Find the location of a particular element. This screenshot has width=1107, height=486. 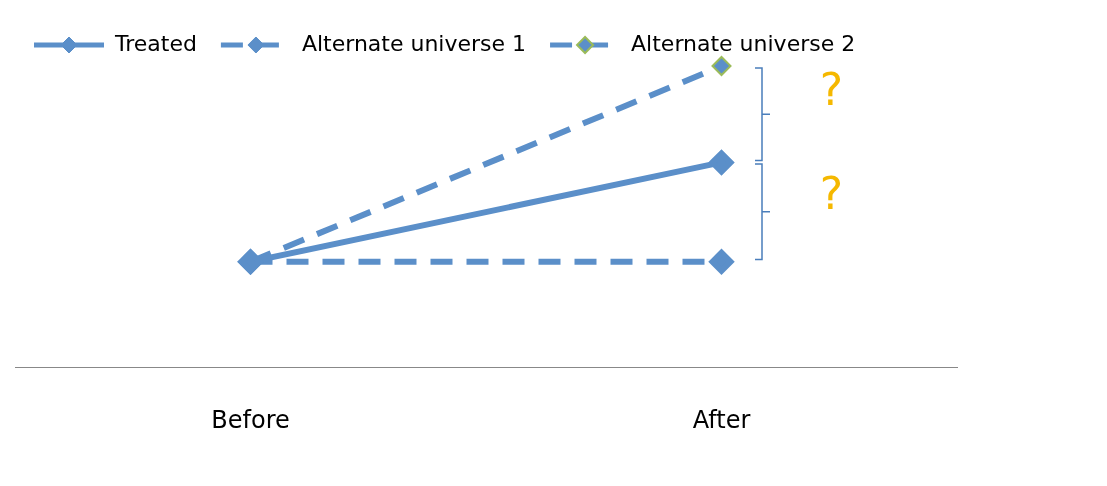

legend-label: Alternate universe 1 is located at coordinates (414, 43).